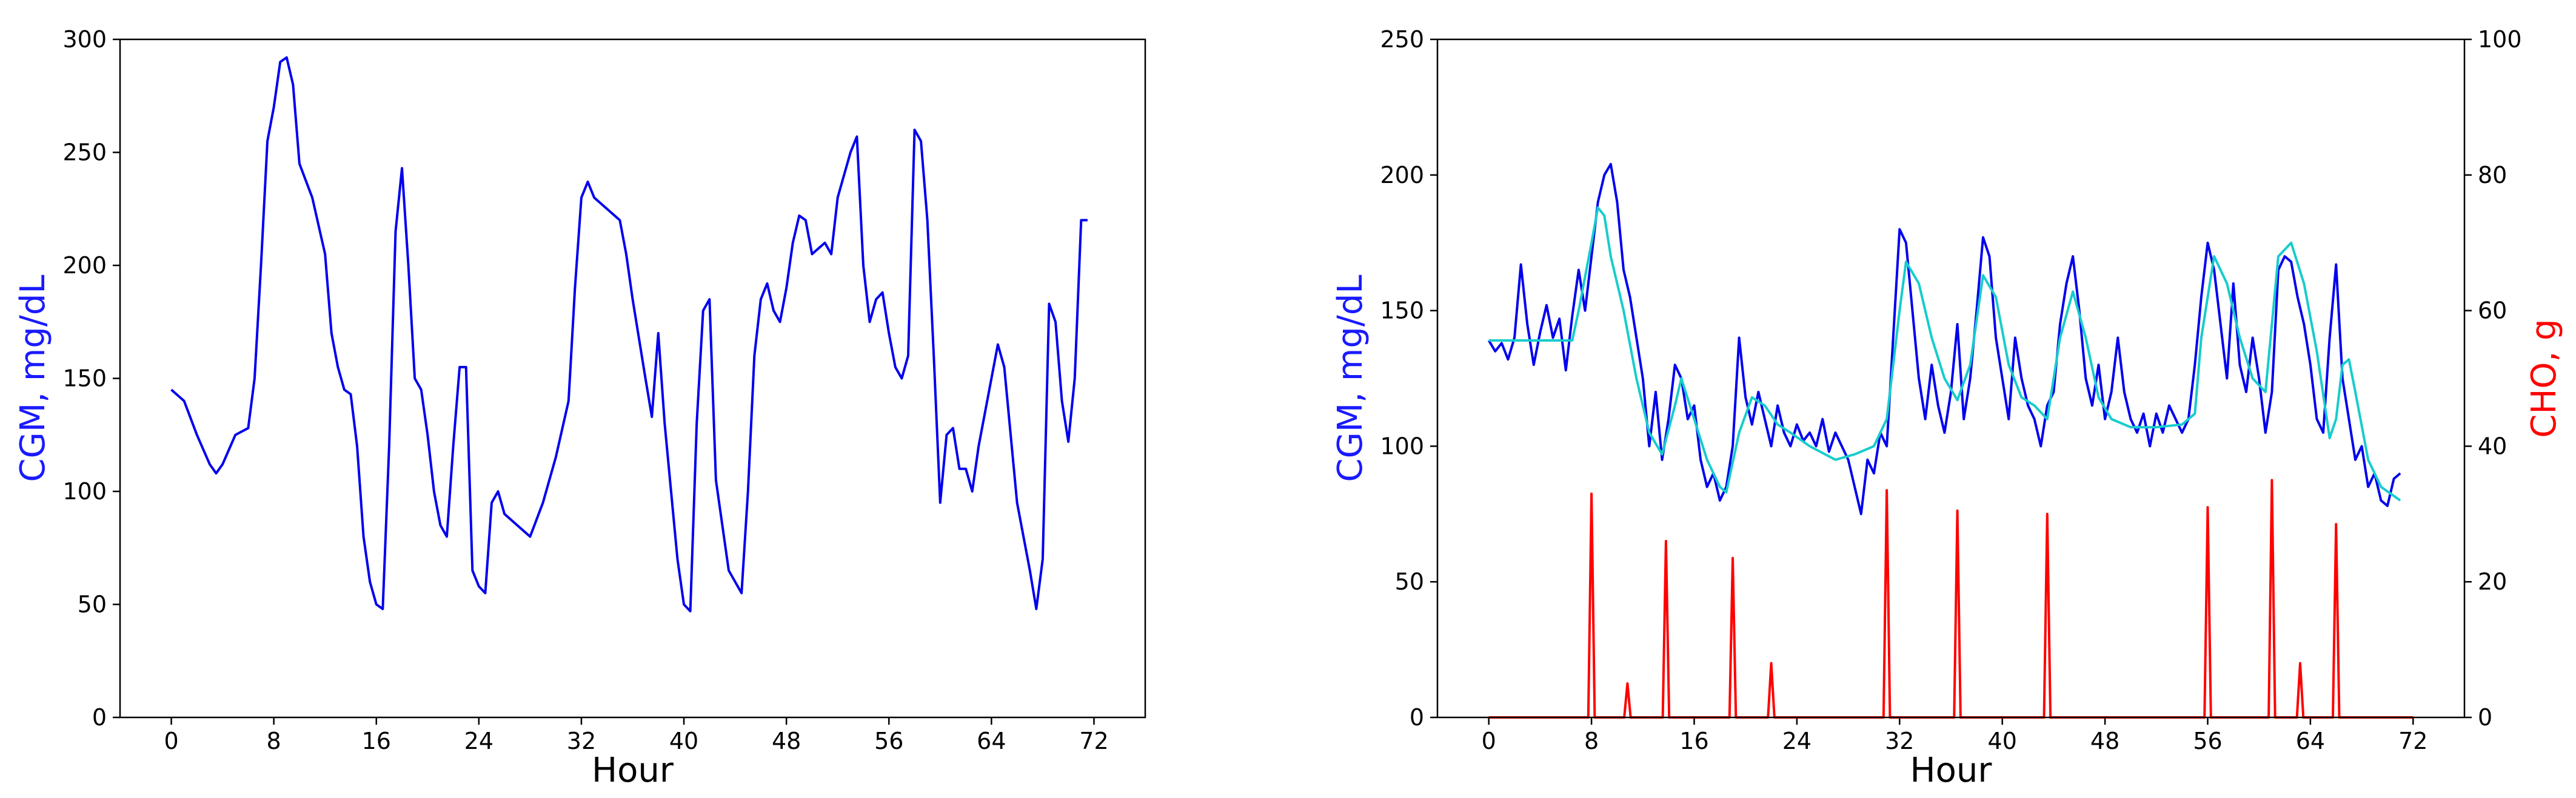 The width and height of the screenshot is (2576, 798). What do you see at coordinates (2544, 378) in the screenshot?
I see `y2-axis-label: CHO, g` at bounding box center [2544, 378].